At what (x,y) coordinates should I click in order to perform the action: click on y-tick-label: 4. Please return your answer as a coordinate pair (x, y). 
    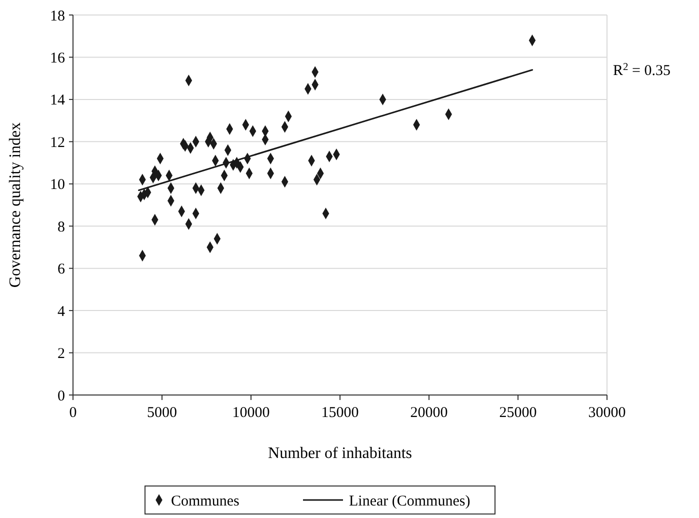
    Looking at the image, I should click on (62, 312).